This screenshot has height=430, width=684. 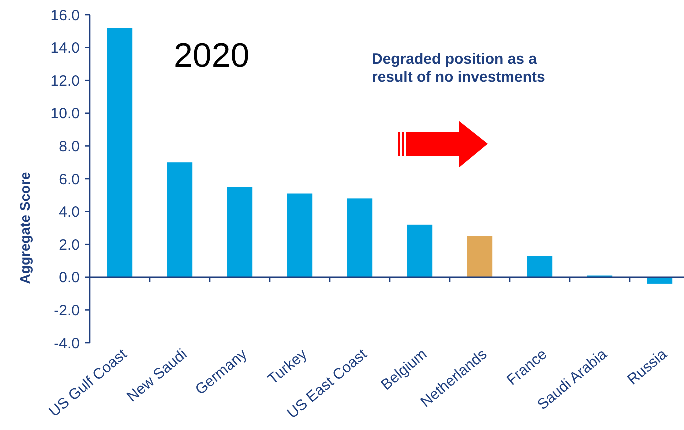 What do you see at coordinates (69, 147) in the screenshot?
I see `y-tick-label: 8.0` at bounding box center [69, 147].